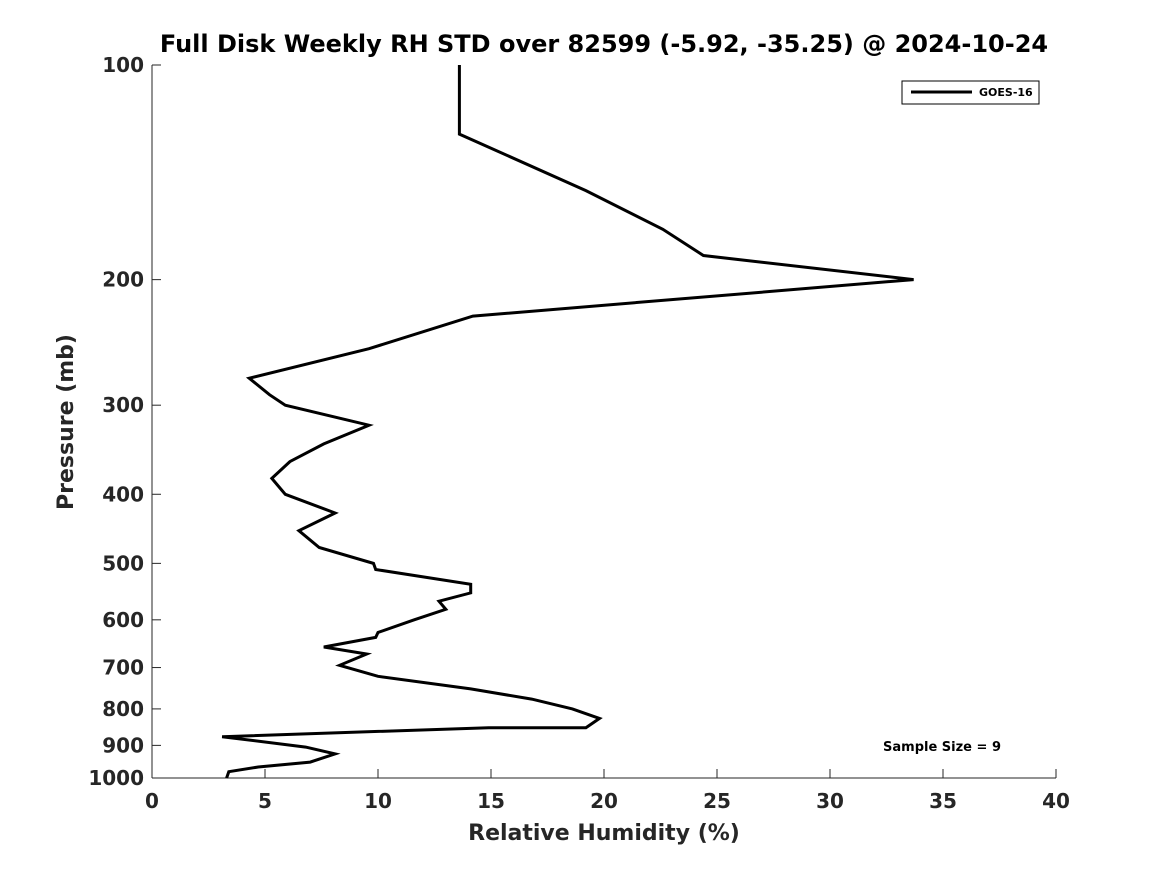 This screenshot has width=1167, height=875. Describe the element at coordinates (66, 422) in the screenshot. I see `y-axis-label: Pressure (mb)` at that location.